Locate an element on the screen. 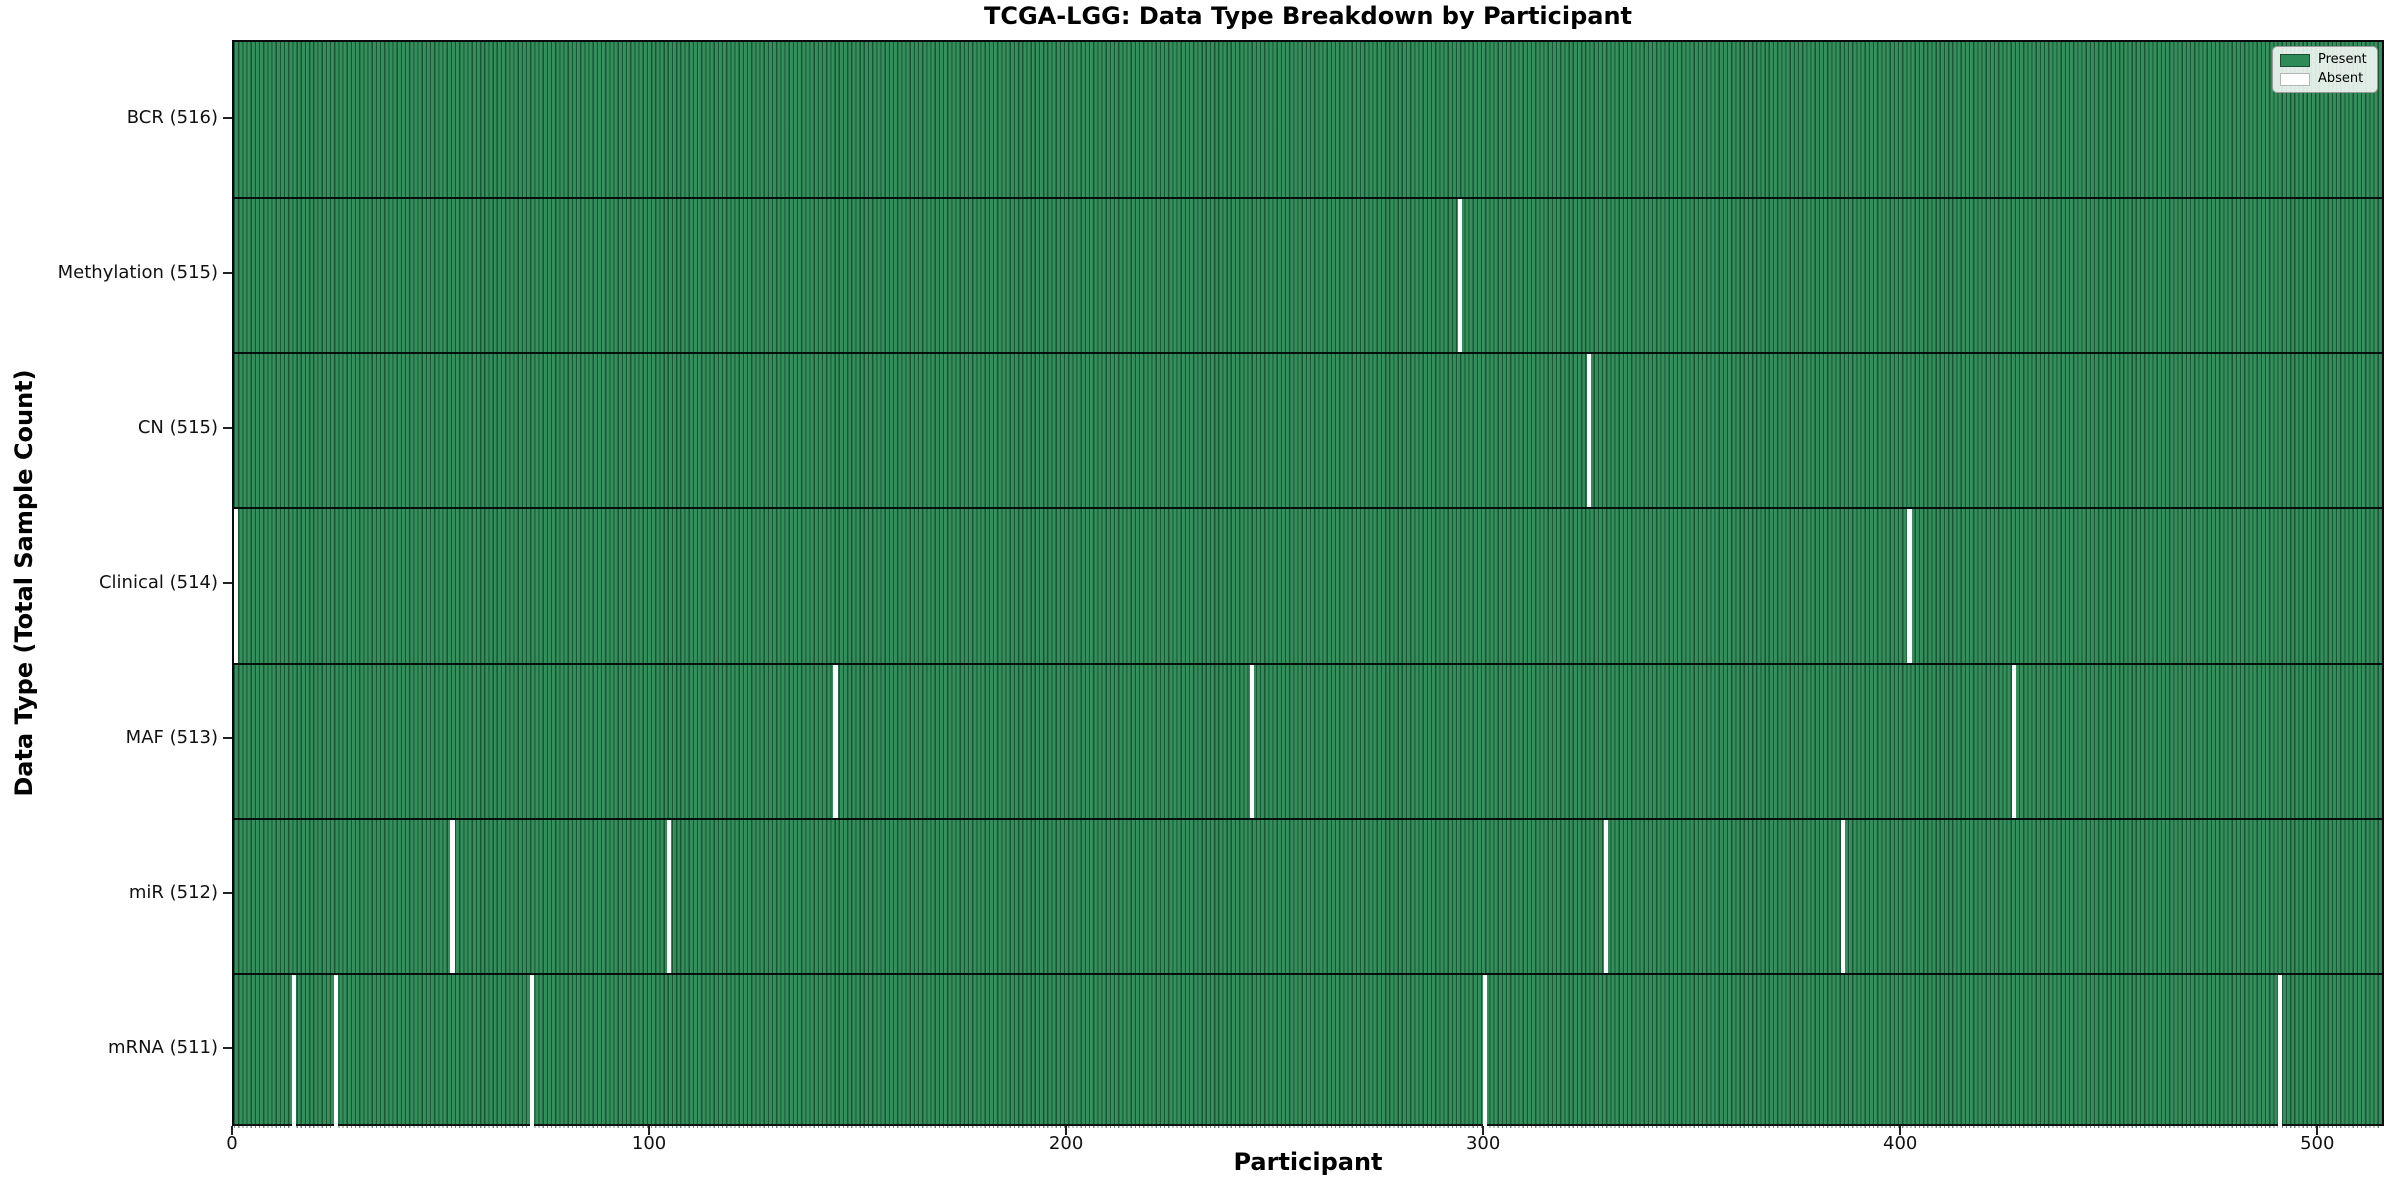  legend-entry-absent: Absent is located at coordinates (2325, 79).